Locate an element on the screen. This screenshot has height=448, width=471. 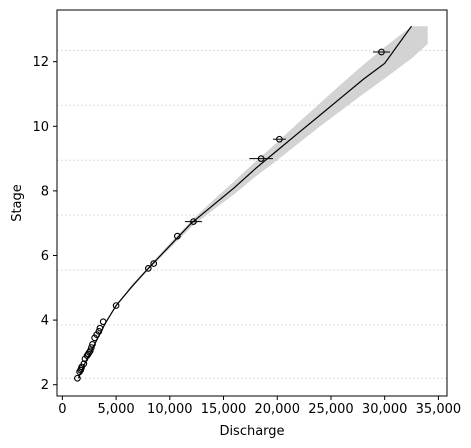
x-tick-label-1: 5,000 is located at coordinates (115, 409).